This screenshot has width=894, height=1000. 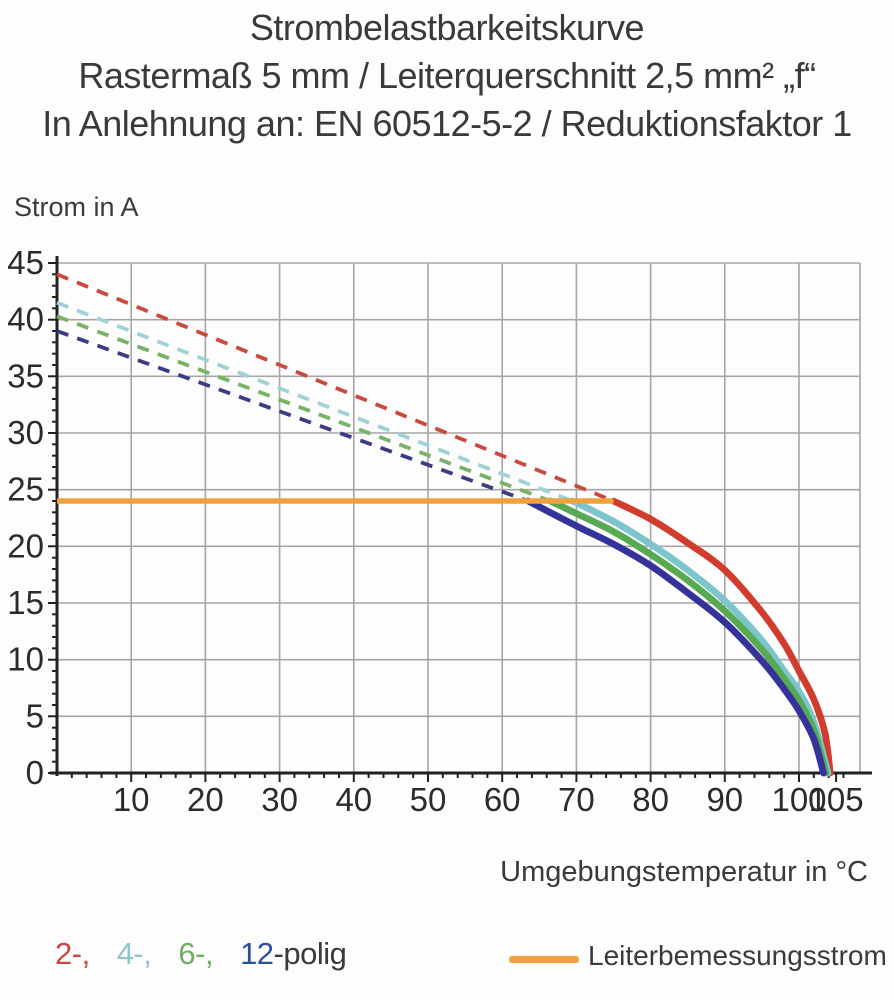 I want to click on x-tick-label: 20, so click(x=205, y=799).